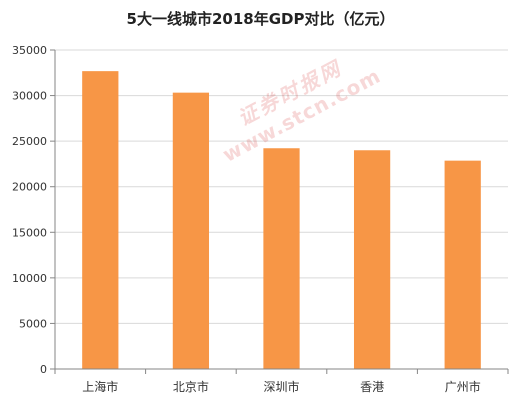 Image resolution: width=521 pixels, height=402 pixels. What do you see at coordinates (29, 278) in the screenshot?
I see `y-tick-label: 10000` at bounding box center [29, 278].